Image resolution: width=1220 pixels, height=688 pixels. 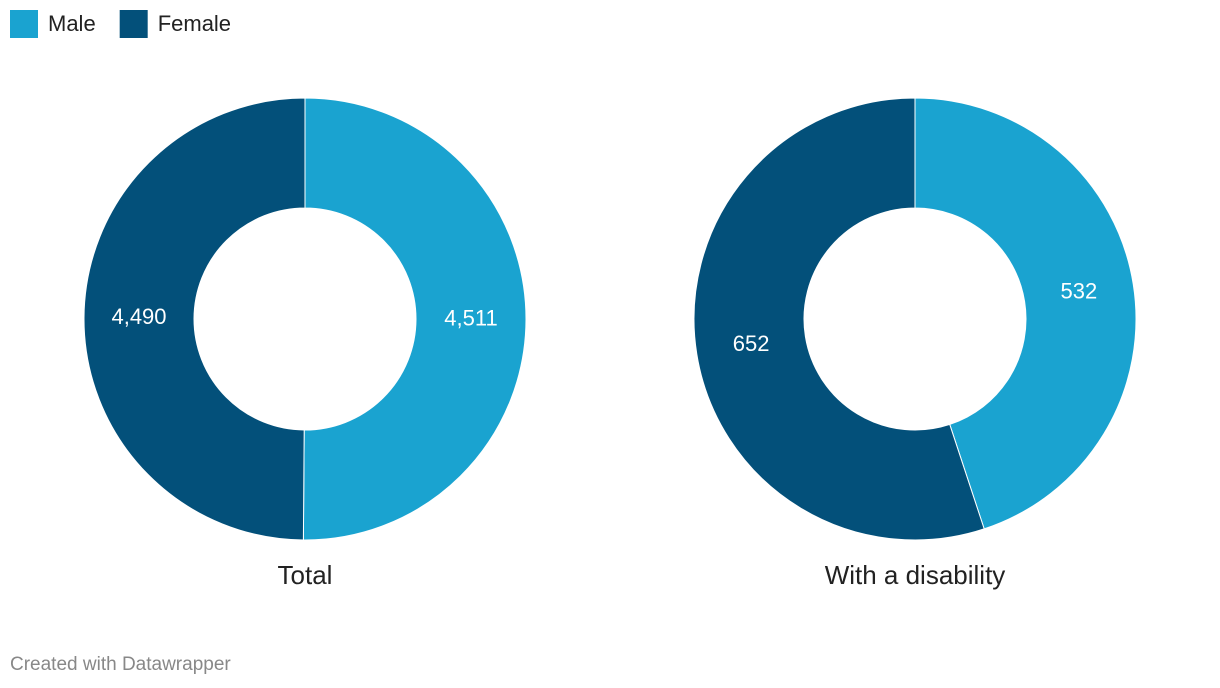 What do you see at coordinates (1079, 290) in the screenshot?
I see `value-label: 532` at bounding box center [1079, 290].